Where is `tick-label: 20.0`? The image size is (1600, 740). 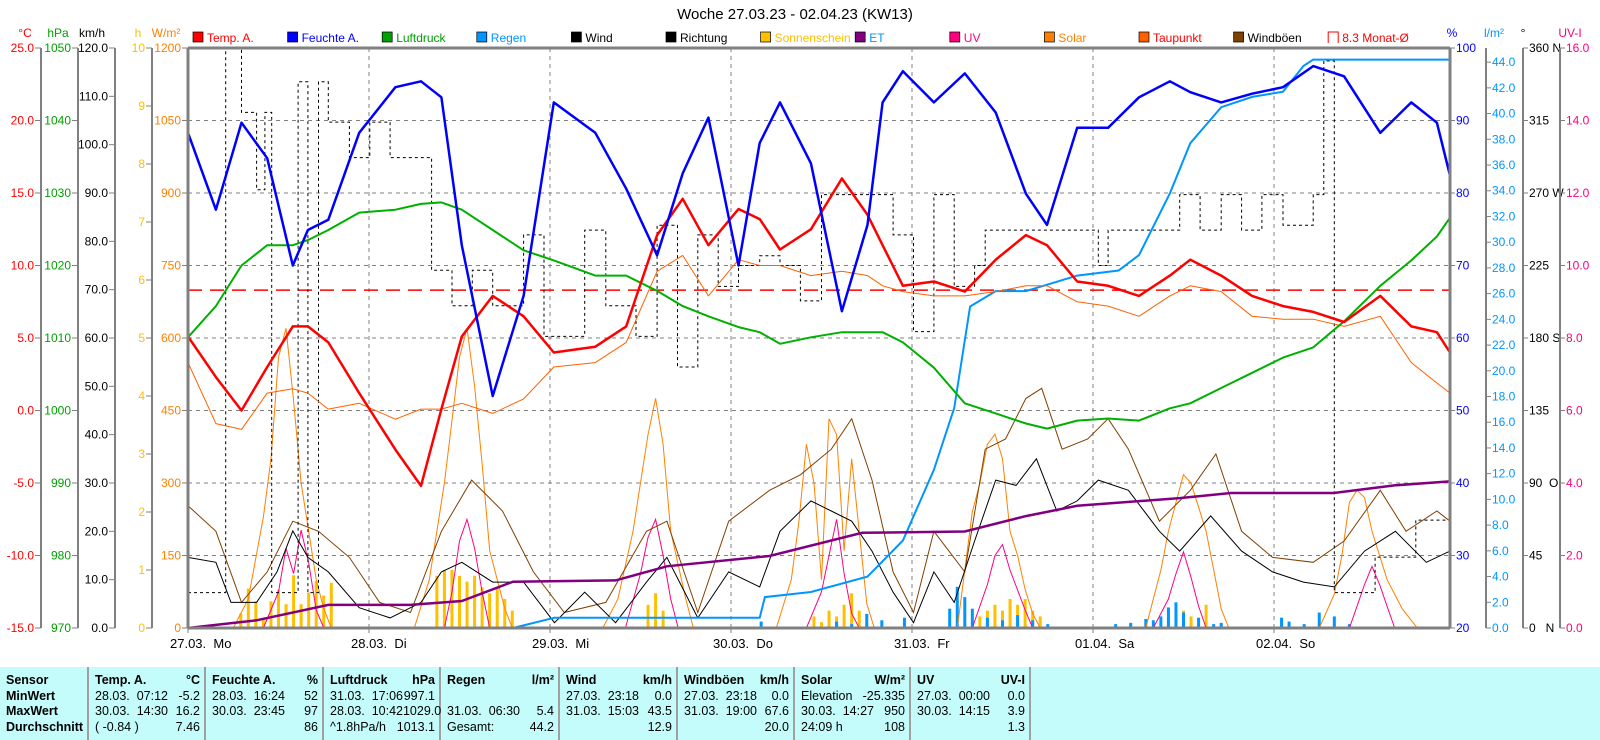 tick-label: 20.0 is located at coordinates (23, 121).